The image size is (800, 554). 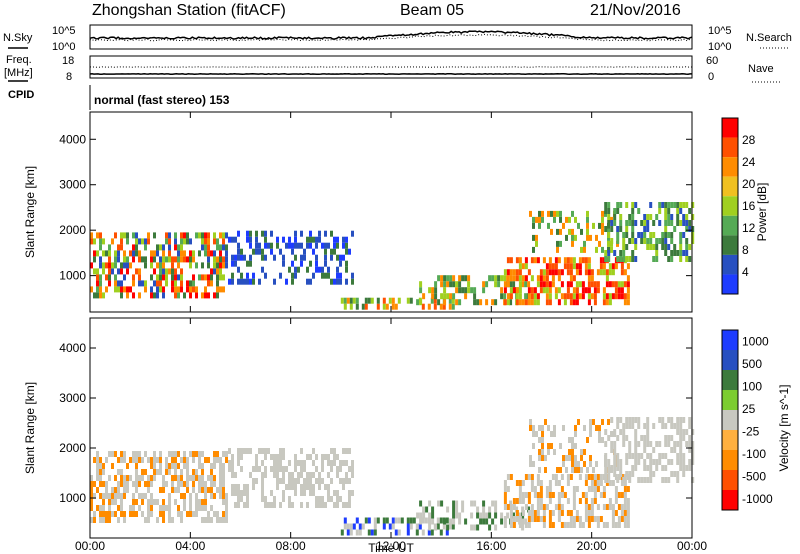 I want to click on x-tick-label: 04:00, so click(x=190, y=546).